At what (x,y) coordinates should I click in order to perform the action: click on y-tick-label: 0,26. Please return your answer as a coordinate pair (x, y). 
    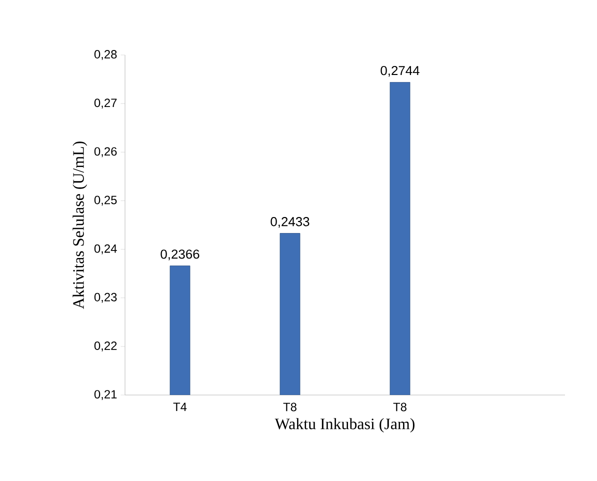
    Looking at the image, I should click on (105, 152).